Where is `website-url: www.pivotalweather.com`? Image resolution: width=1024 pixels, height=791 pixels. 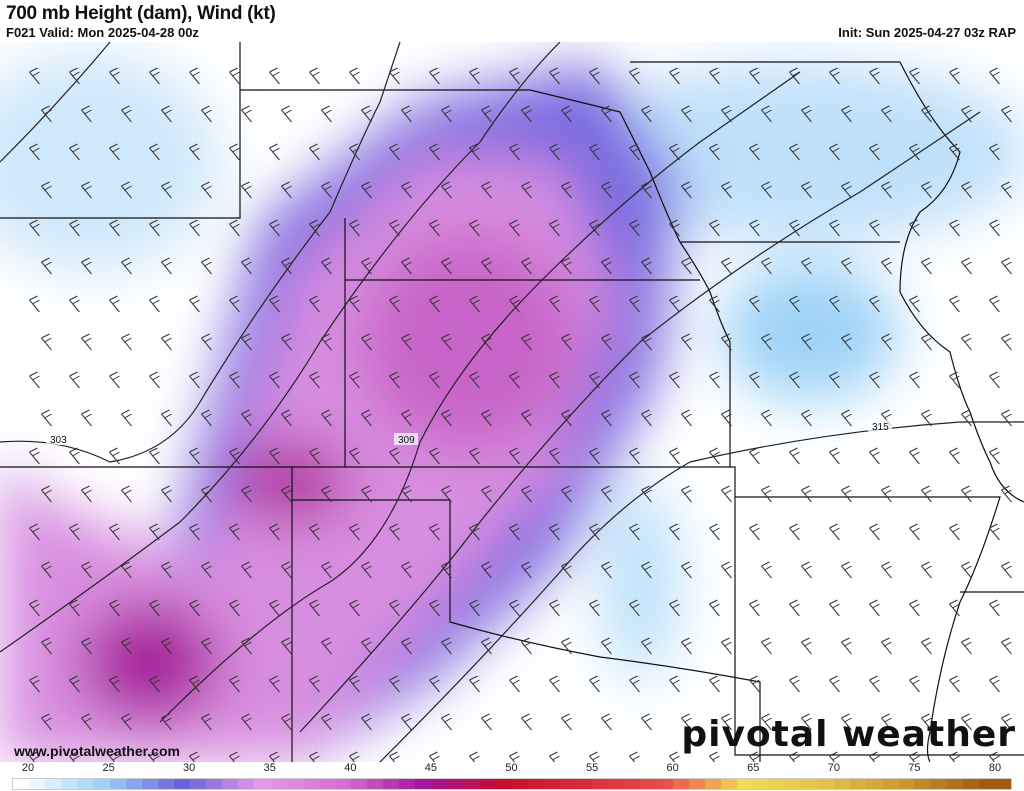 website-url: www.pivotalweather.com is located at coordinates (97, 751).